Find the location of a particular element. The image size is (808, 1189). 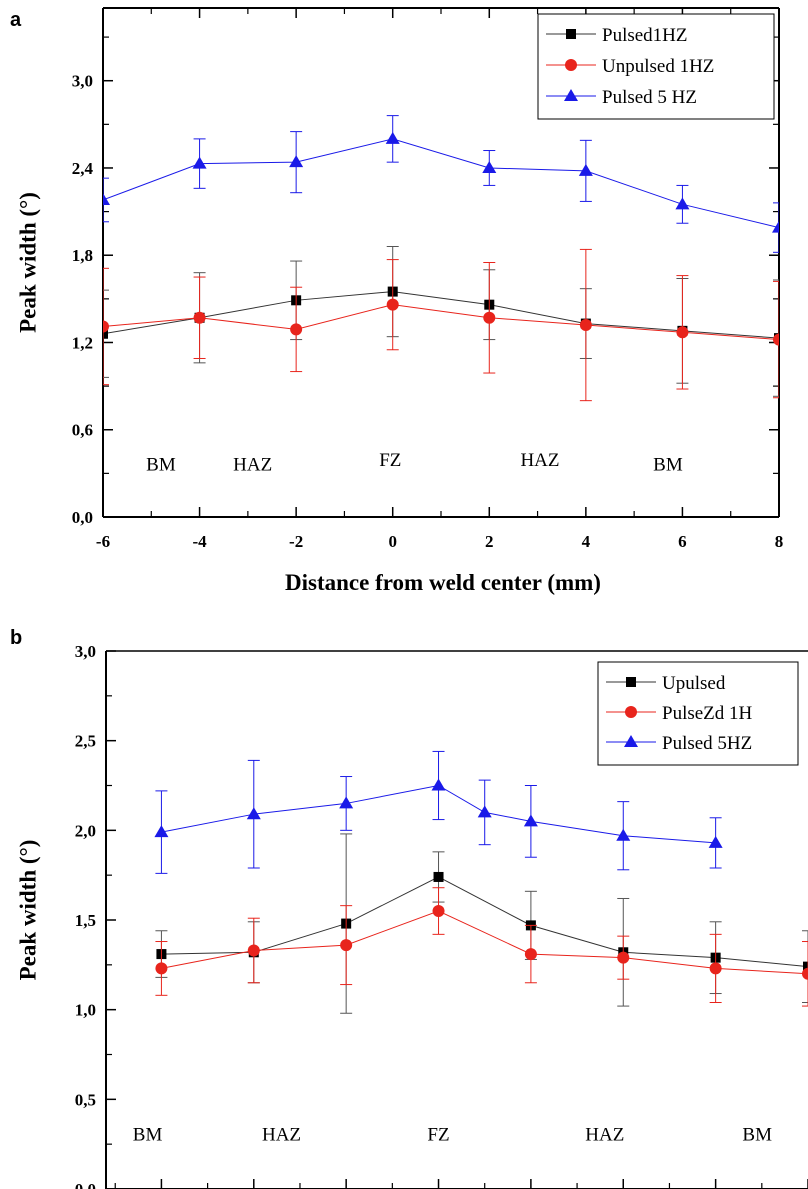

panel-label: a is located at coordinates (16, 20).